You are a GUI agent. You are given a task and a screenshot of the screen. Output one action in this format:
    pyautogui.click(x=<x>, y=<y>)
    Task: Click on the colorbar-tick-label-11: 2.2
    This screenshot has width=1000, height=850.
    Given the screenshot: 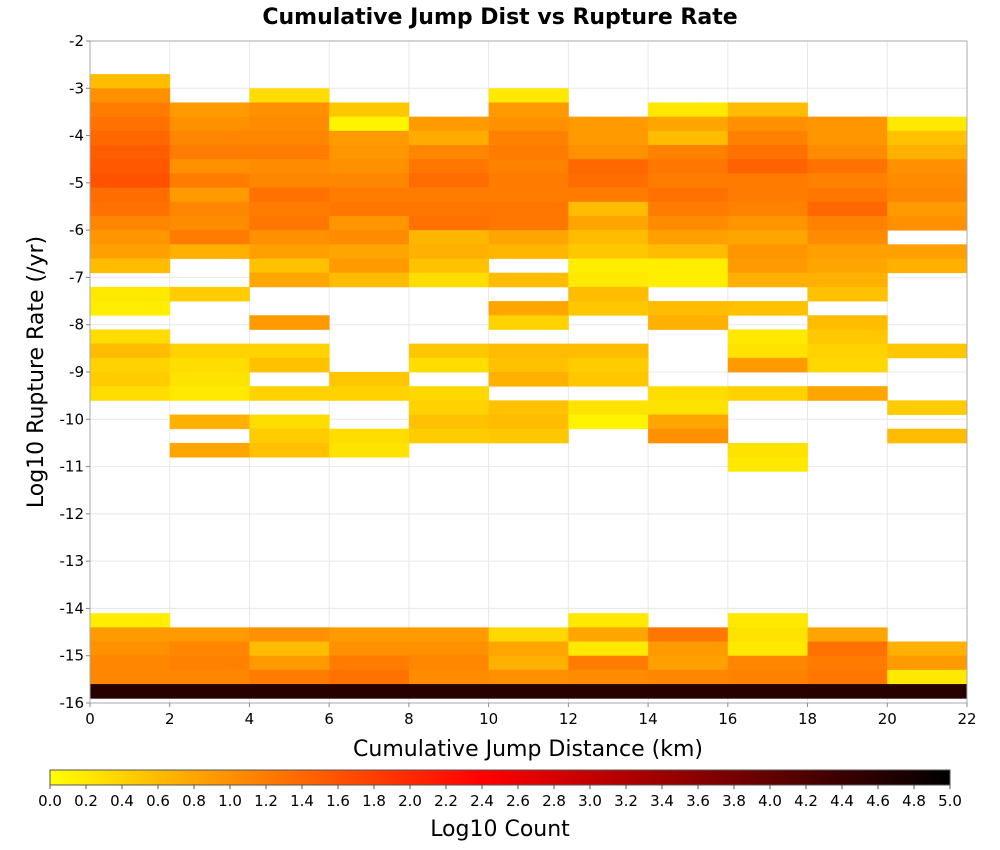 What is the action you would take?
    pyautogui.click(x=446, y=801)
    